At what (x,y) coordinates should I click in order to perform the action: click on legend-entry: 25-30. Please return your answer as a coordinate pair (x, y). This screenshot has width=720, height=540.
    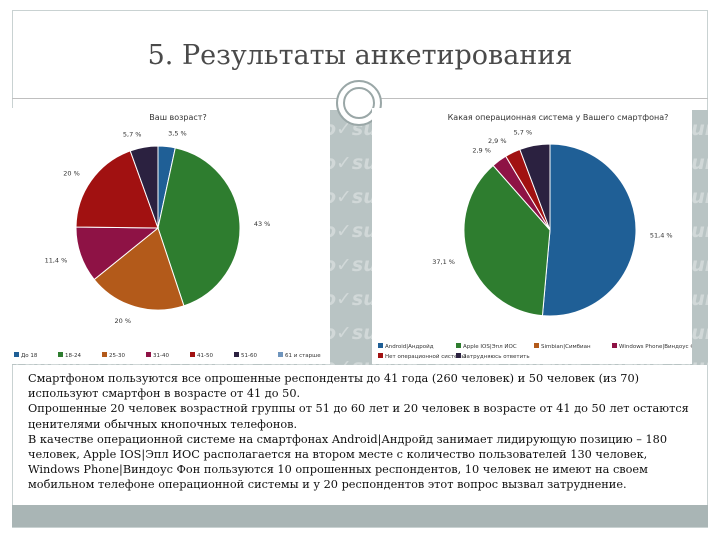
    Looking at the image, I should click on (117, 356).